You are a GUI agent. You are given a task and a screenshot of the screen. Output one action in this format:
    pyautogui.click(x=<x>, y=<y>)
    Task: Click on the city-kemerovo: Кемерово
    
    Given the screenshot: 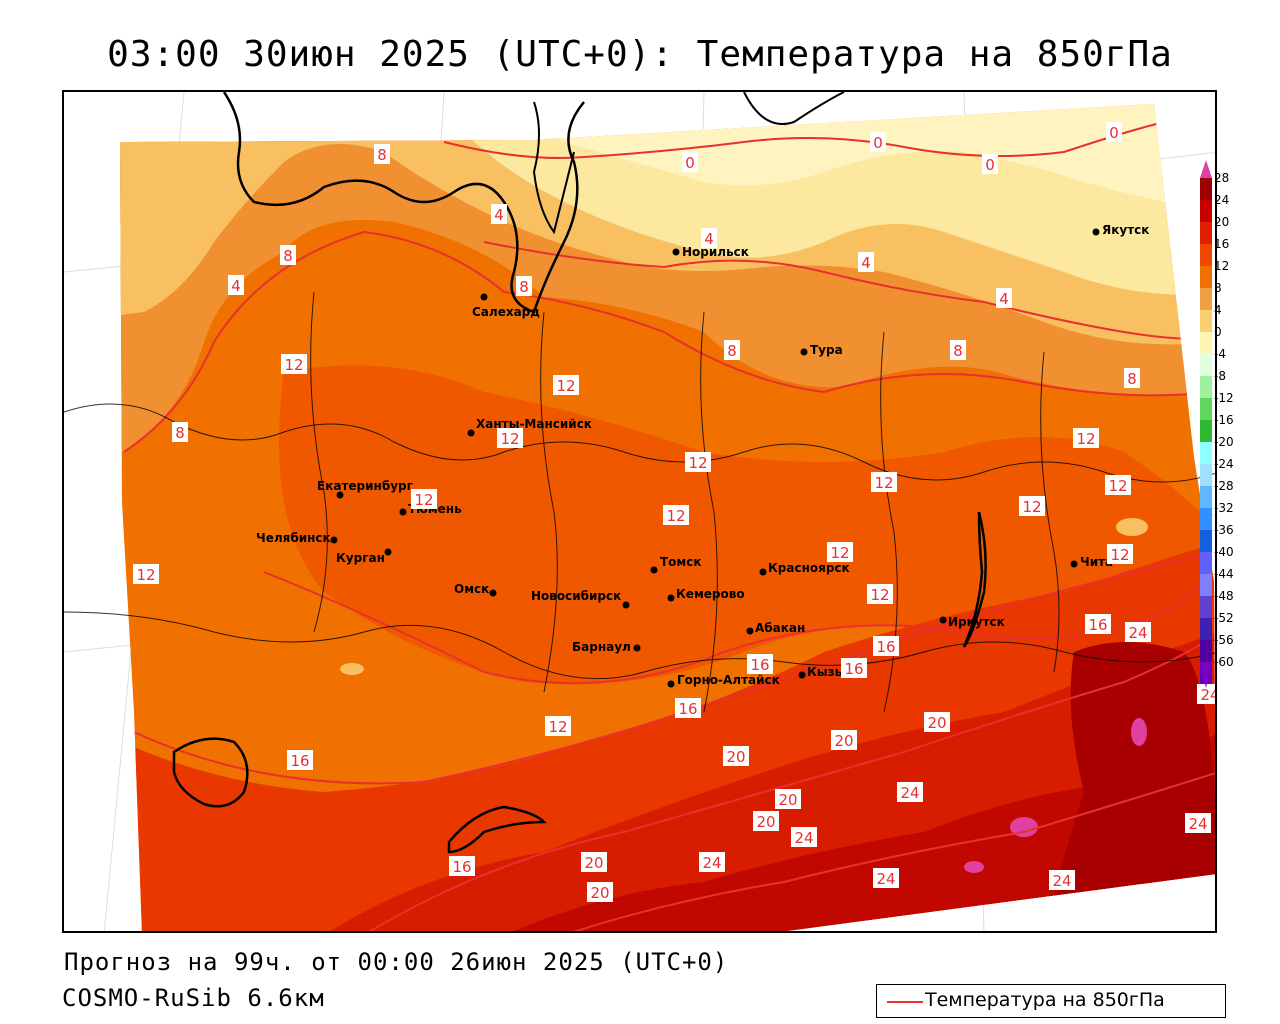 What is the action you would take?
    pyautogui.click(x=706, y=594)
    